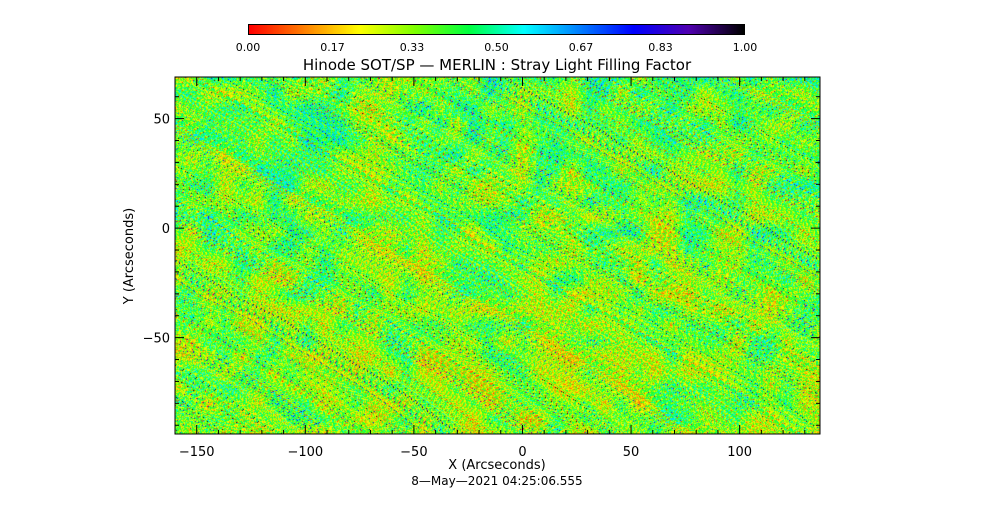  Describe the element at coordinates (522, 452) in the screenshot. I see `x-tick-label: 0` at that location.